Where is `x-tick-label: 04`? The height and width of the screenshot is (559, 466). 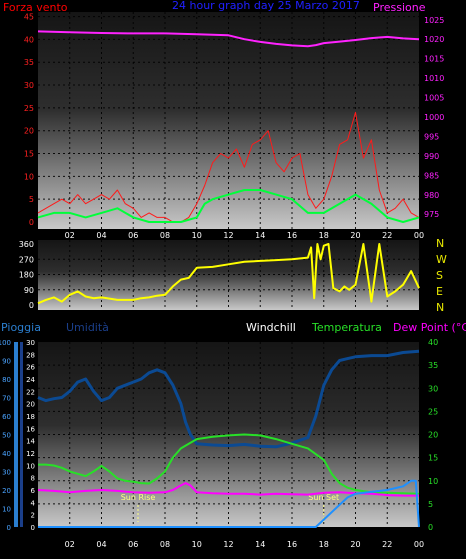
x-tick-label: 04 is located at coordinates (101, 235).